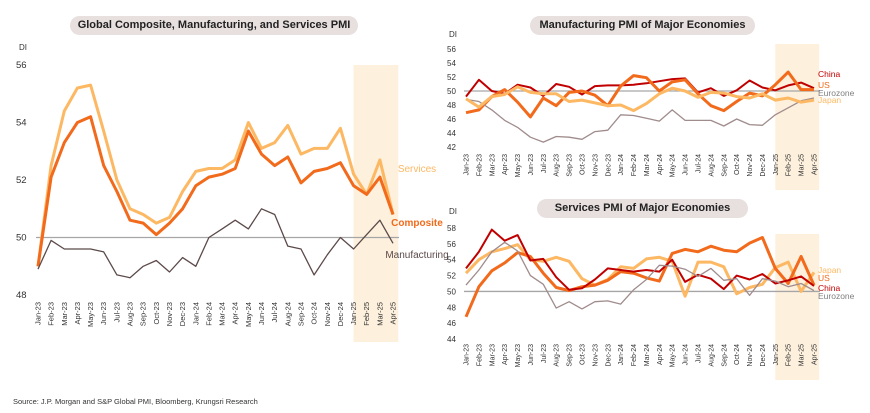 The height and width of the screenshot is (413, 870). I want to click on y-tick-label: 48, so click(451, 307).